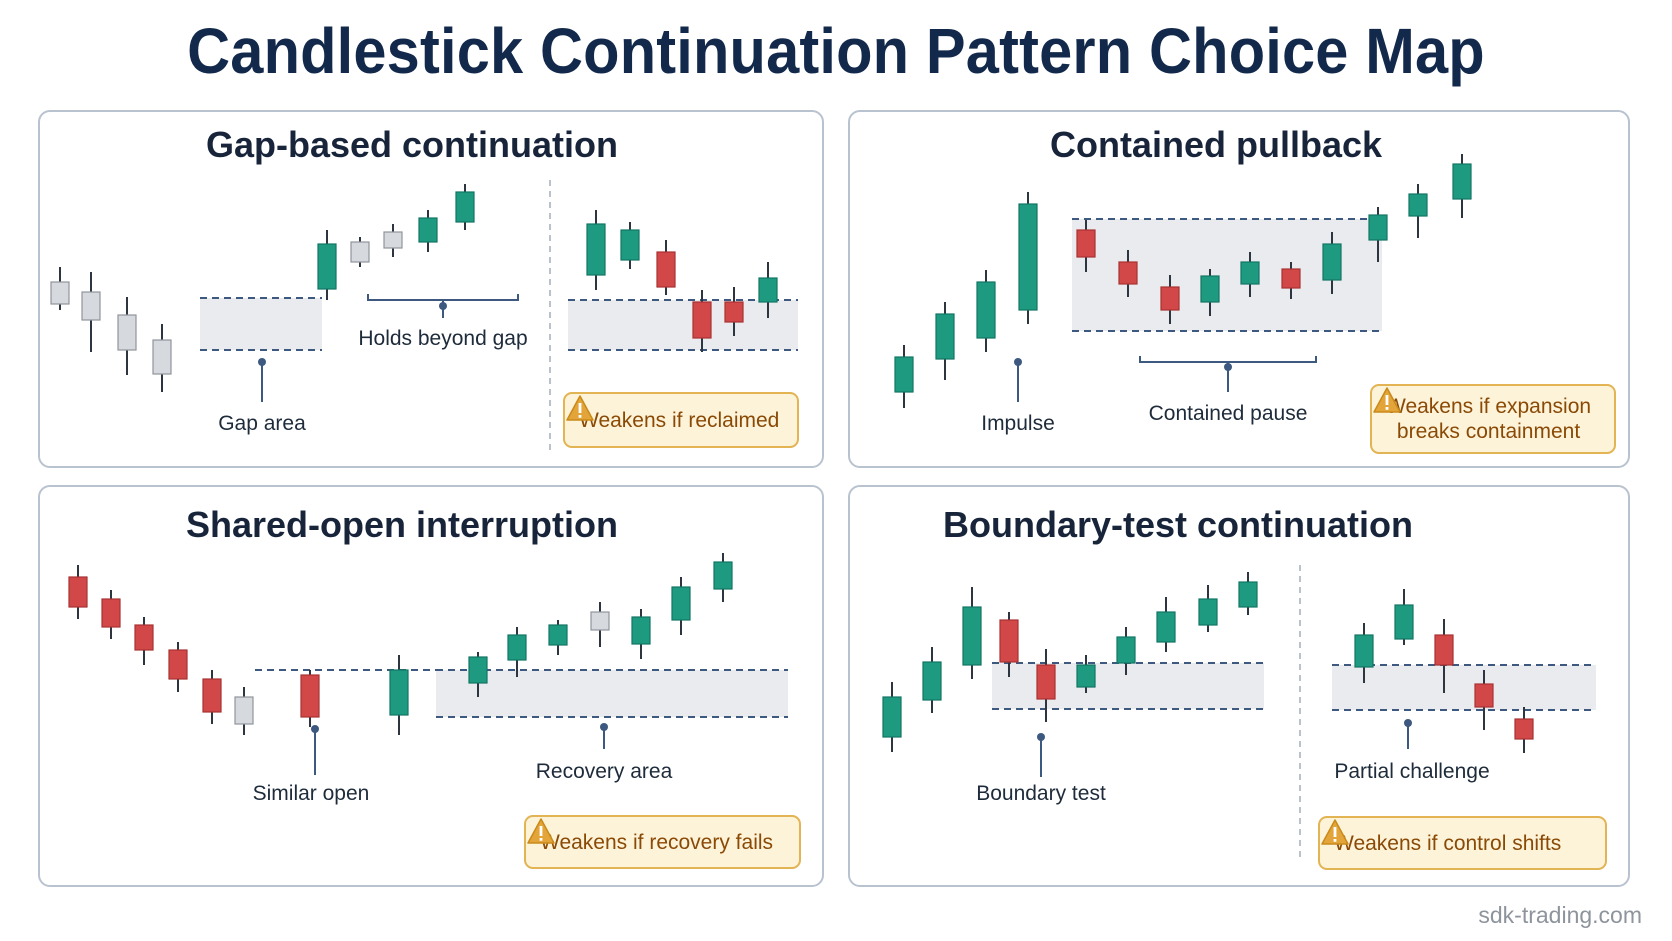  Describe the element at coordinates (1493, 419) in the screenshot. I see `warning-badge: Weakens if expansion breaks containment` at that location.